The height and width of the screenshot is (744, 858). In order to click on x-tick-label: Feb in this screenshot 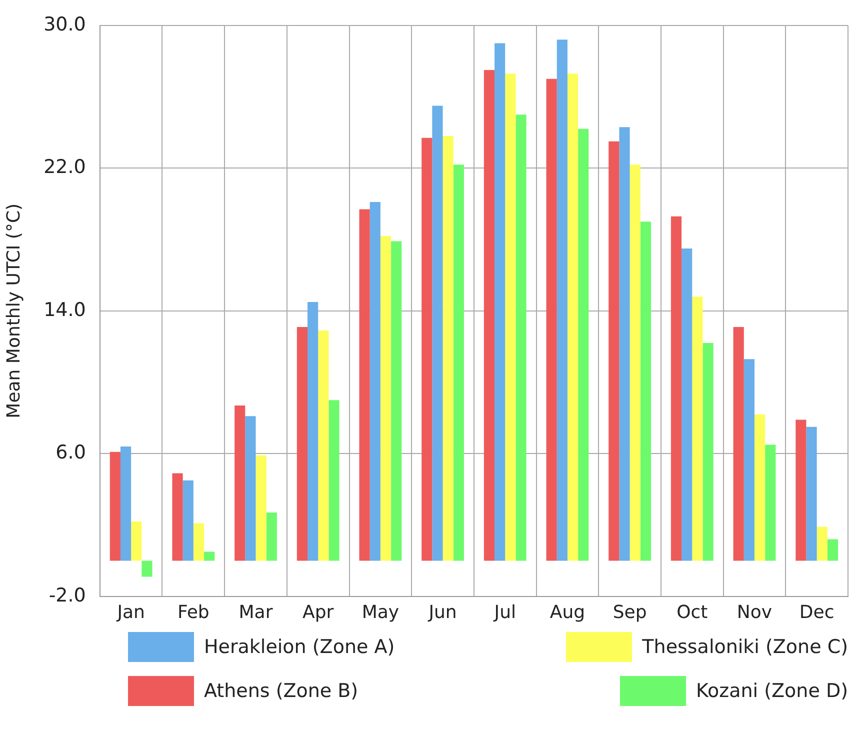, I will do `click(193, 612)`.